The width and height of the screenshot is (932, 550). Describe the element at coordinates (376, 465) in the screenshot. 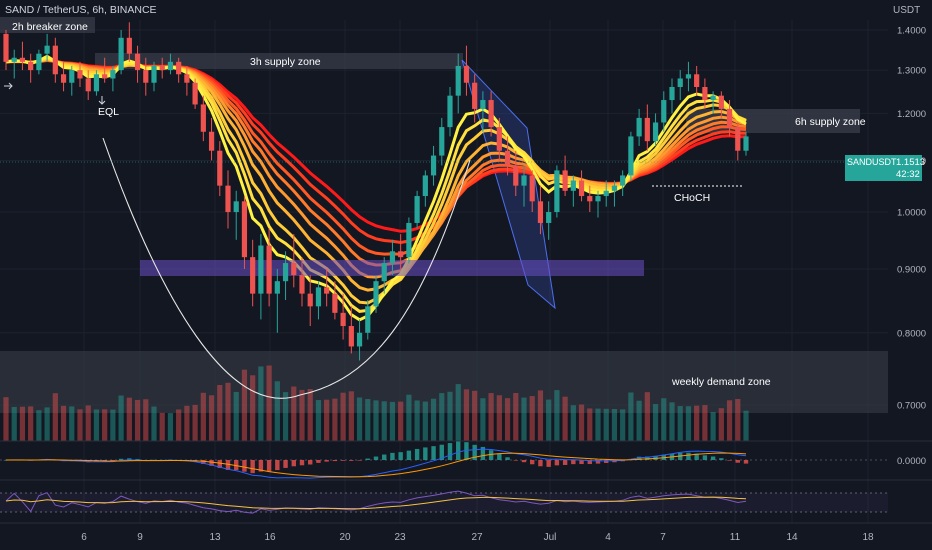

I see `macd-signal-line` at that location.